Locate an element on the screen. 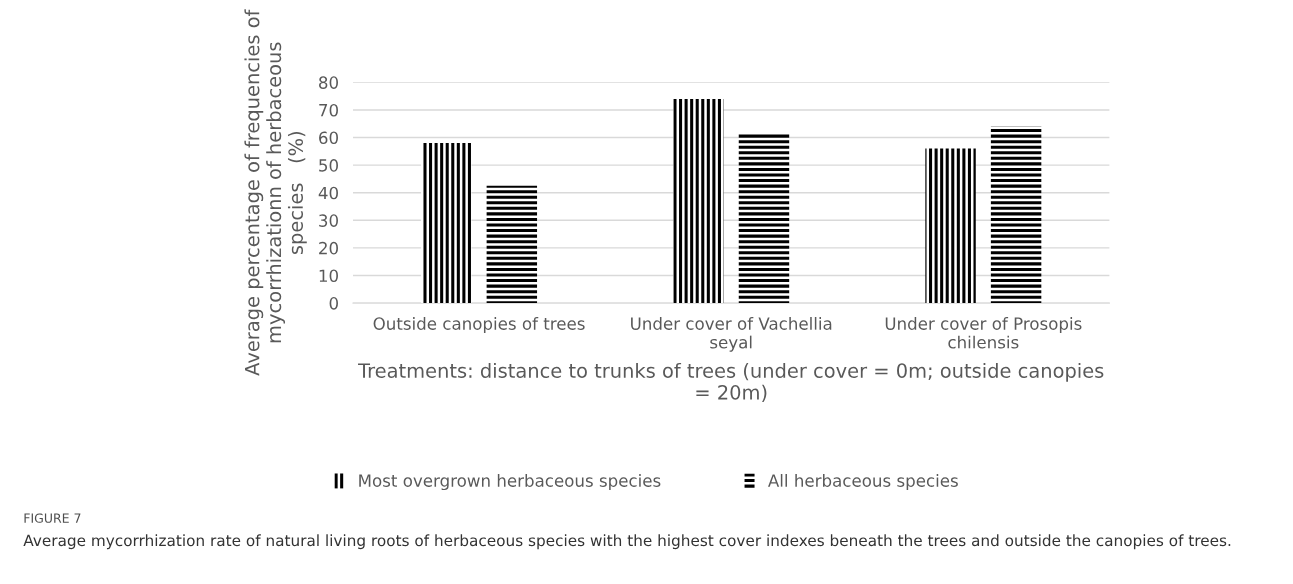 Image resolution: width=1293 pixels, height=584 pixels. y-axis-title: Average percentage of frequencies of mycorrhizationn of herbaceous species (%) is located at coordinates (275, 192).